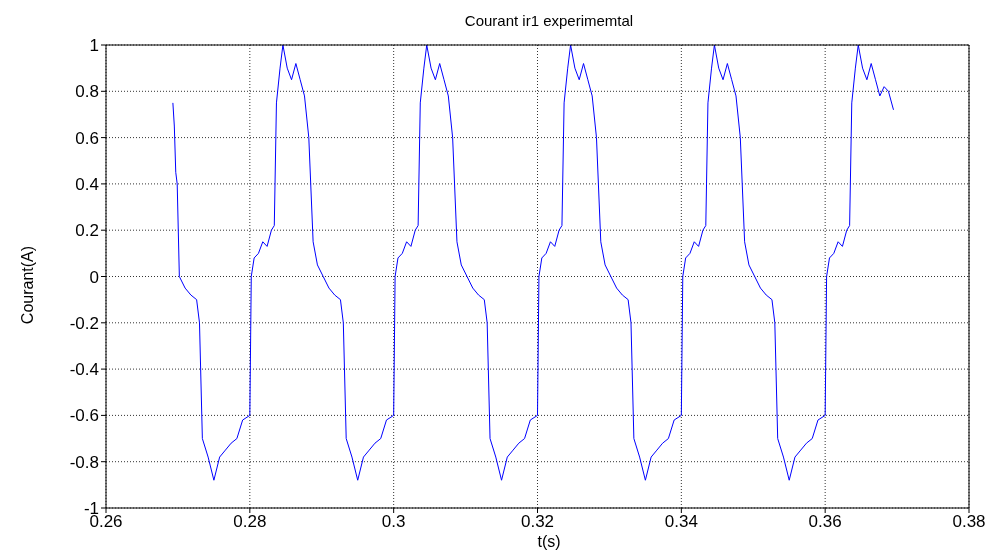 This screenshot has width=1003, height=560. What do you see at coordinates (84, 462) in the screenshot?
I see `y-tick-label: -0.8` at bounding box center [84, 462].